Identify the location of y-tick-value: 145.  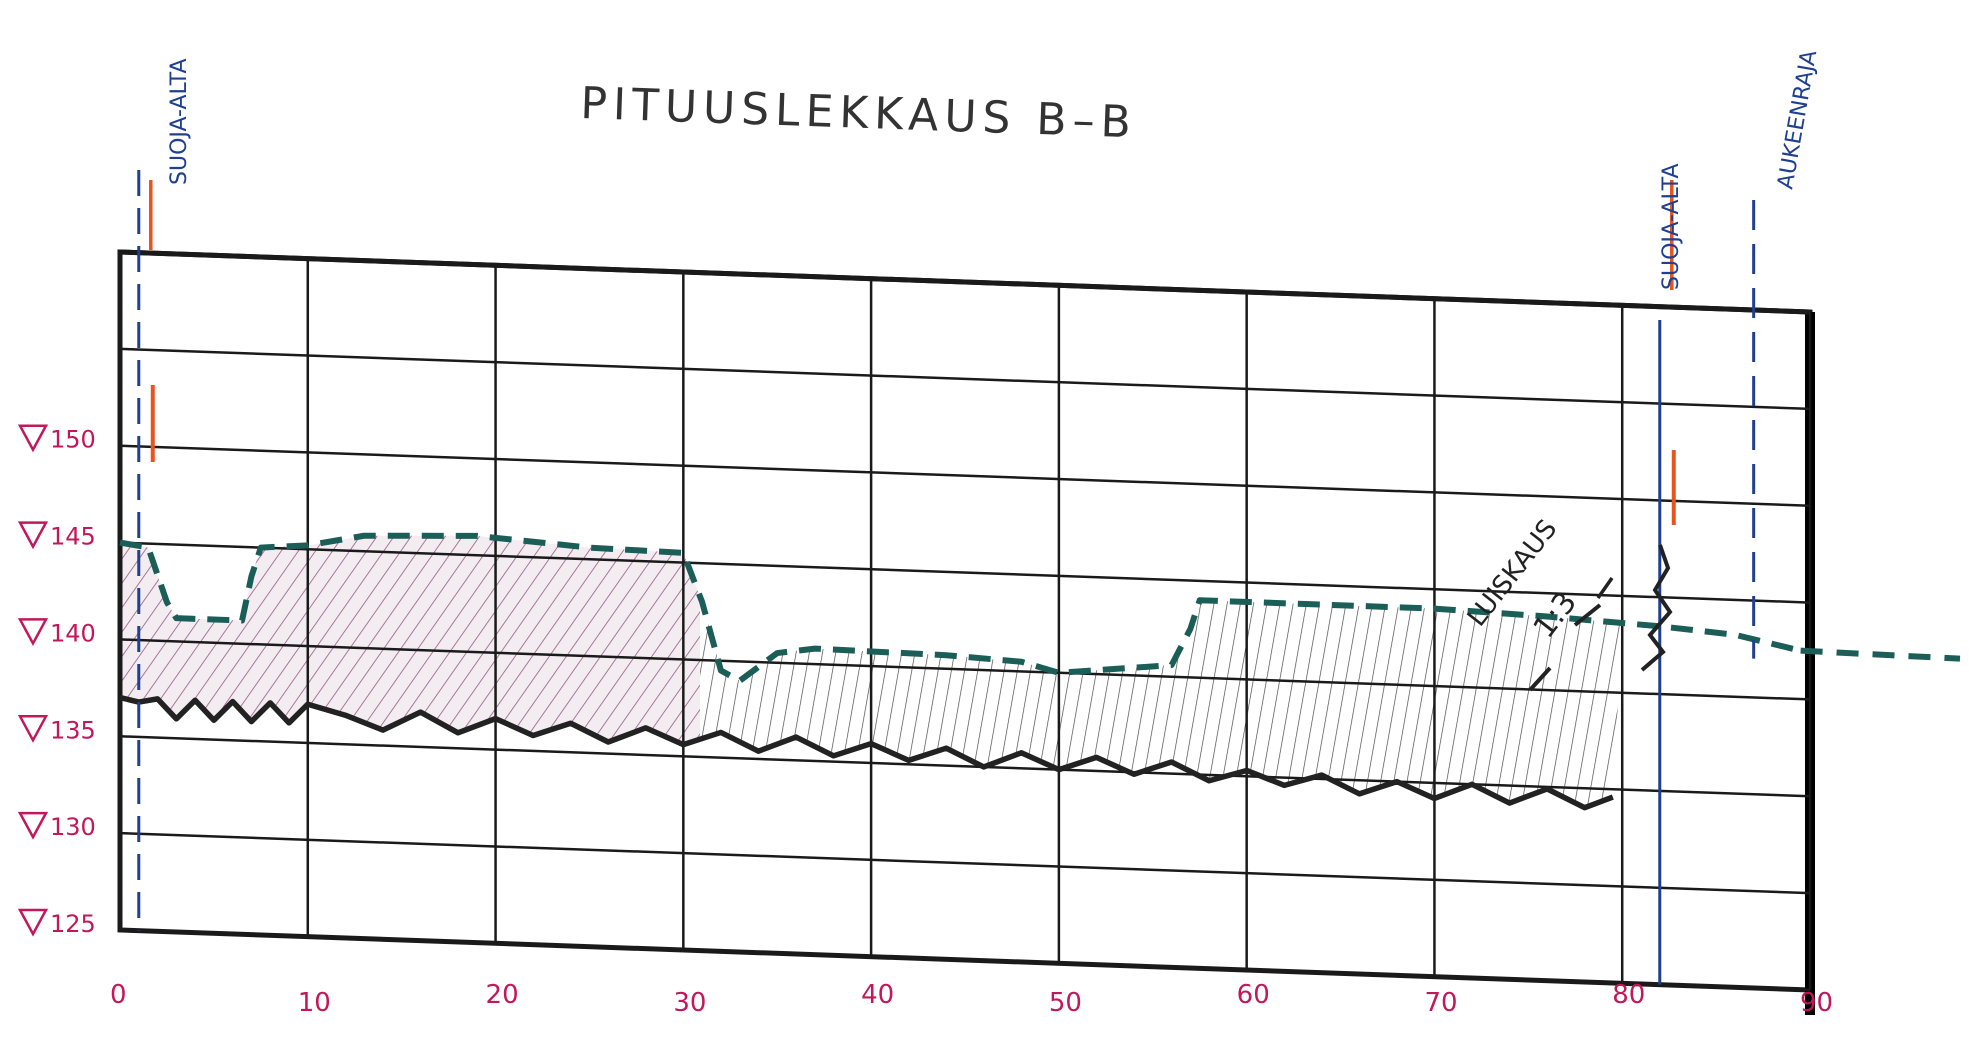
(73, 537).